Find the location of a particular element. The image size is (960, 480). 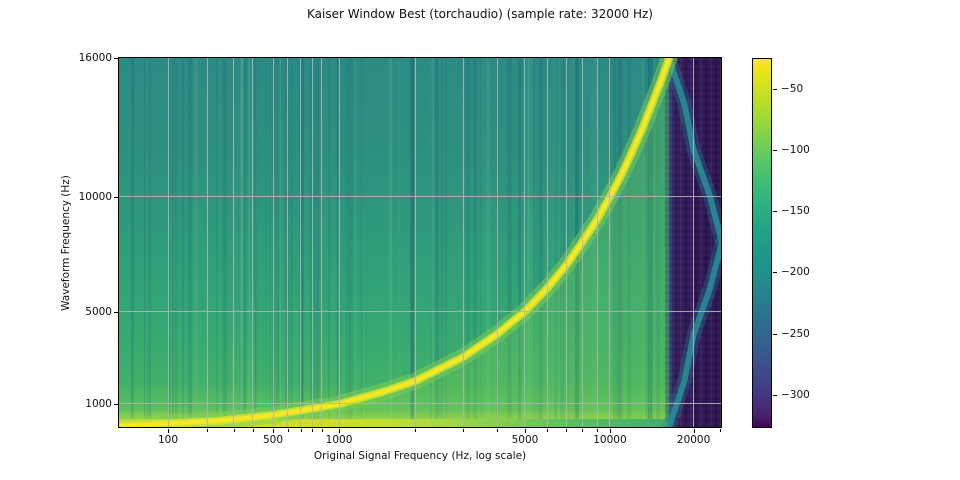

colorbar-tick-label: −200 is located at coordinates (795, 272).